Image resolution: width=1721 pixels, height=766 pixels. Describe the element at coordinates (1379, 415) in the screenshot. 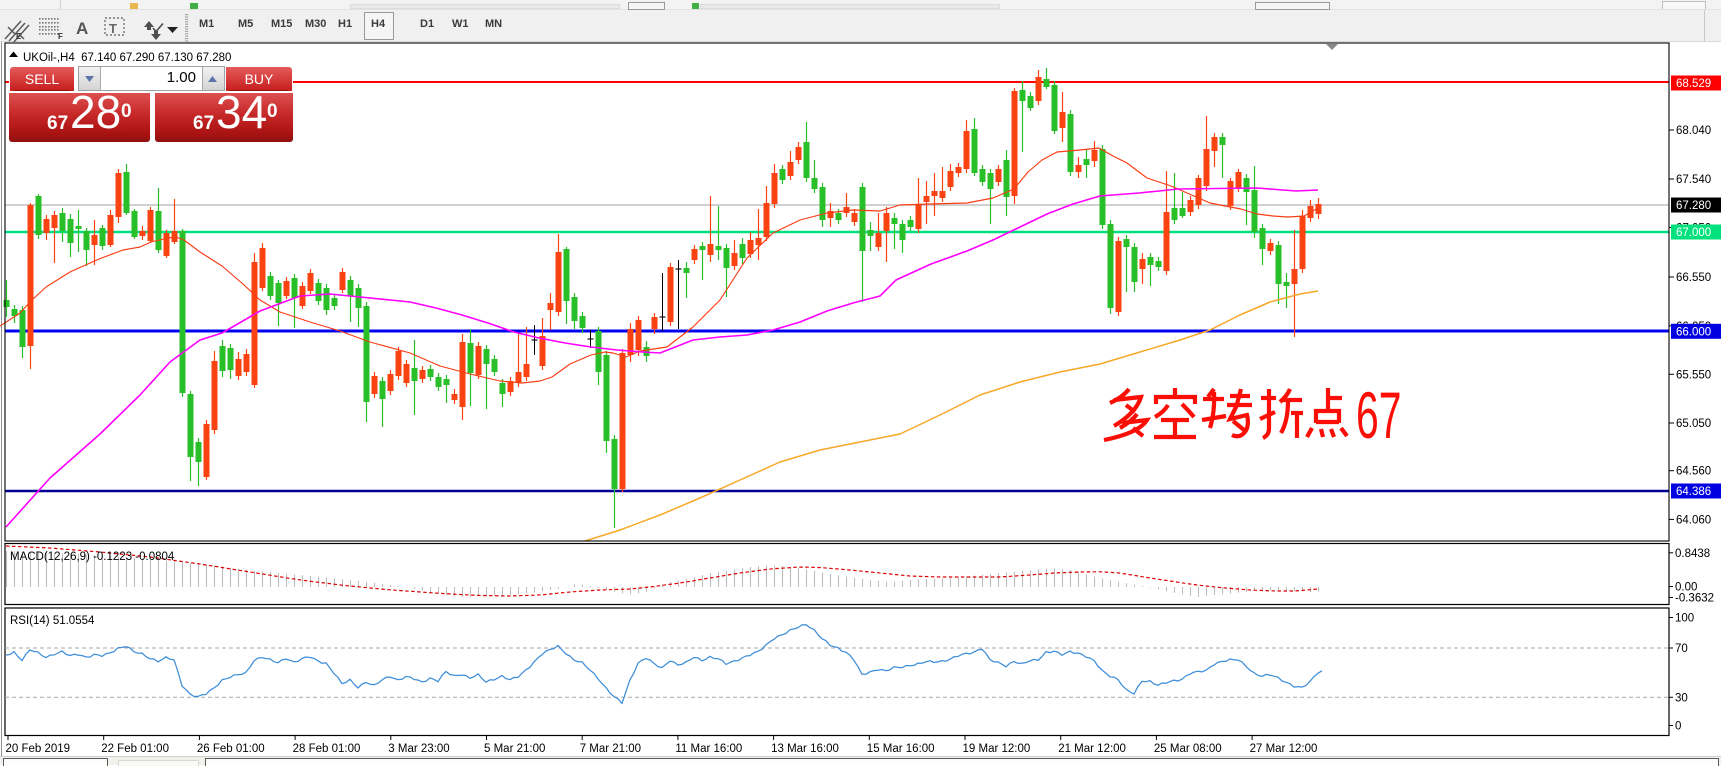

I see `svg-text: 67` at that location.